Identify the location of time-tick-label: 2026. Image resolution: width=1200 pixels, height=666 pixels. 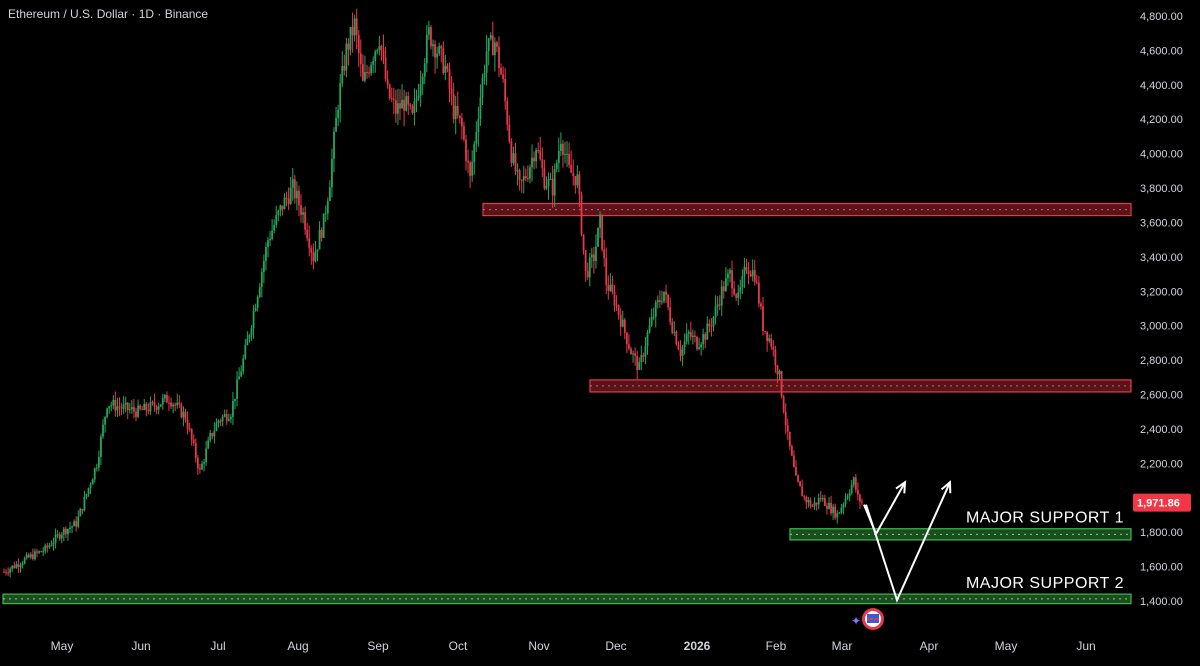
(697, 646).